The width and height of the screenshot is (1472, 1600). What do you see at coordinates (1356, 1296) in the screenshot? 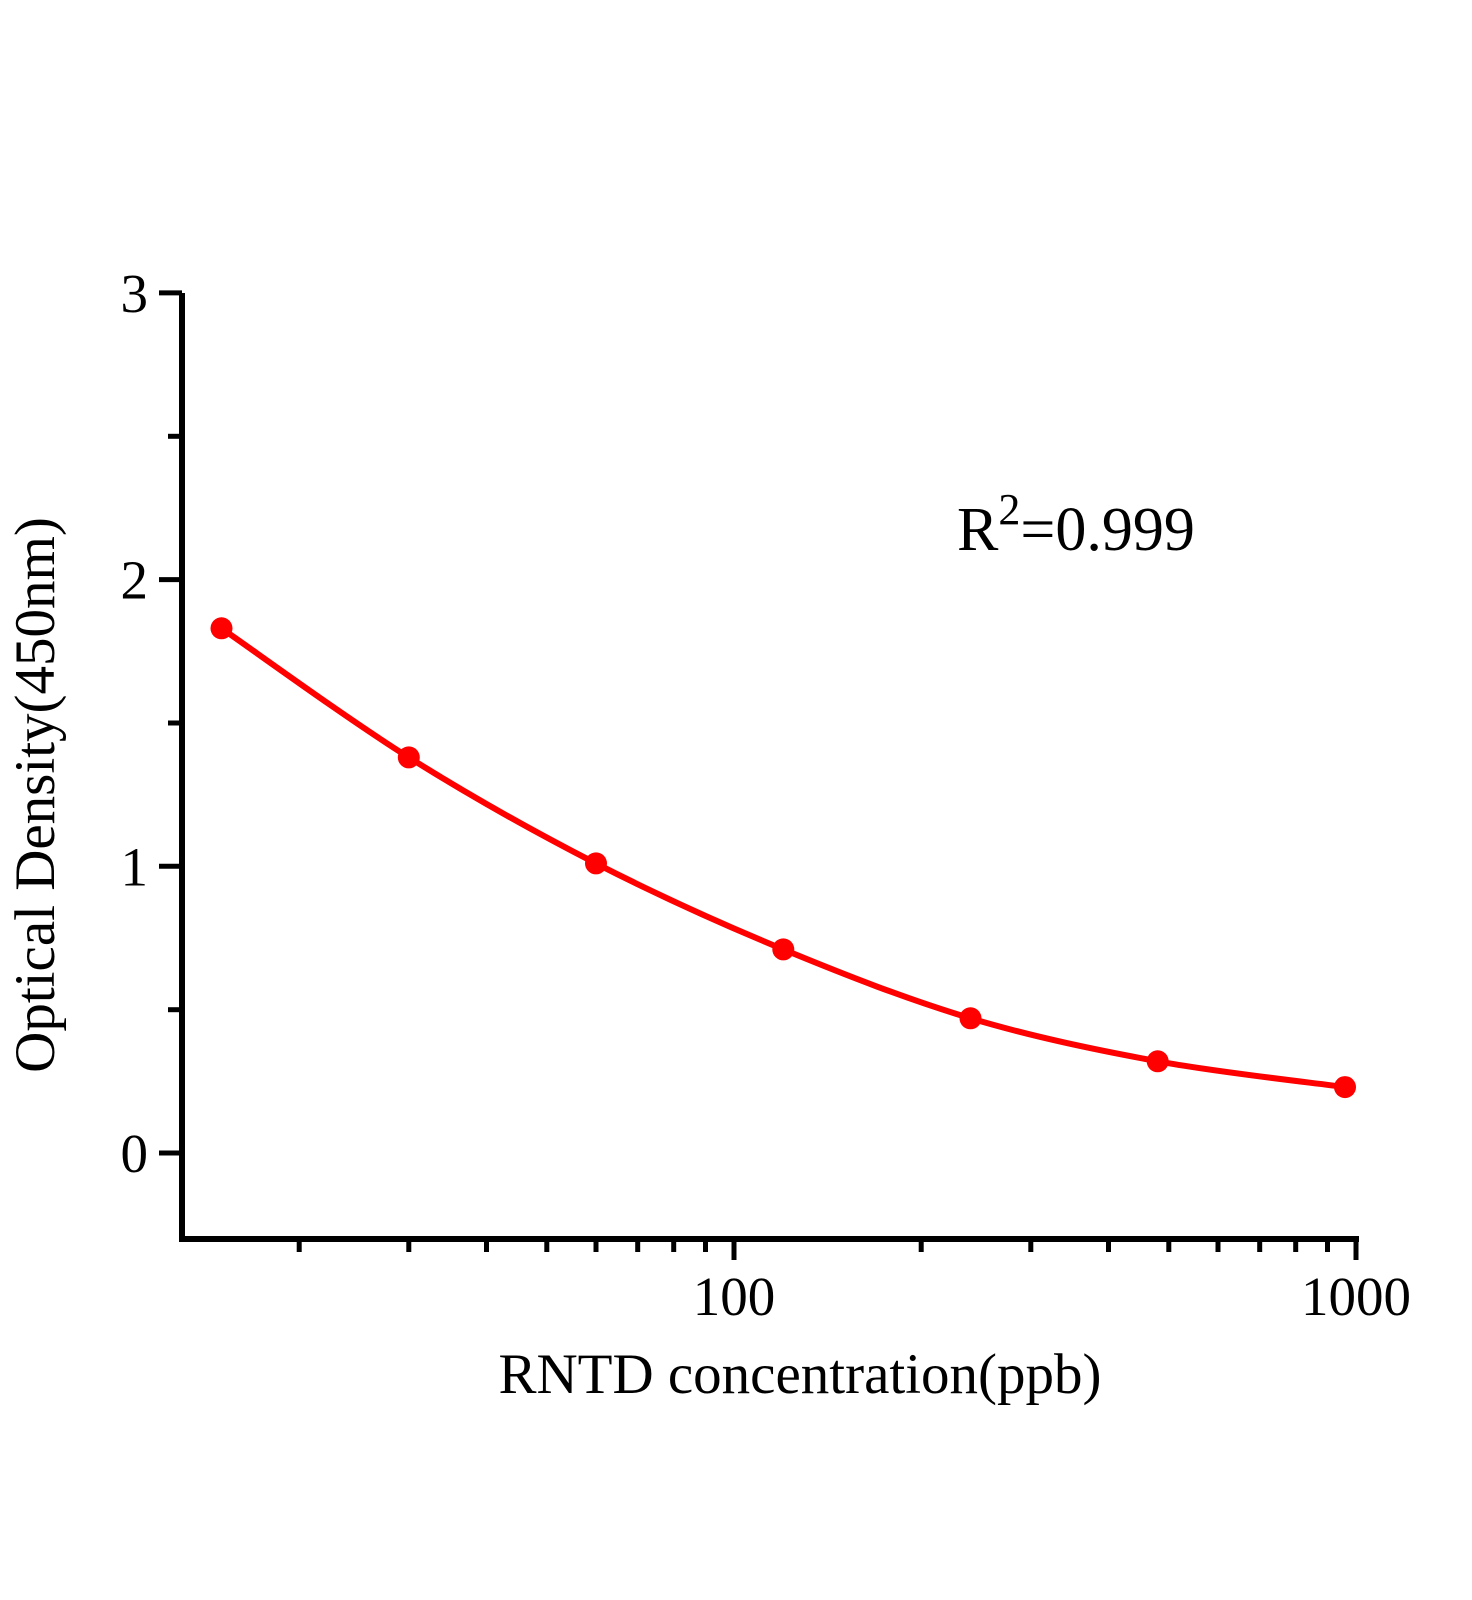
I see `x-tick-label: 1000` at bounding box center [1356, 1296].